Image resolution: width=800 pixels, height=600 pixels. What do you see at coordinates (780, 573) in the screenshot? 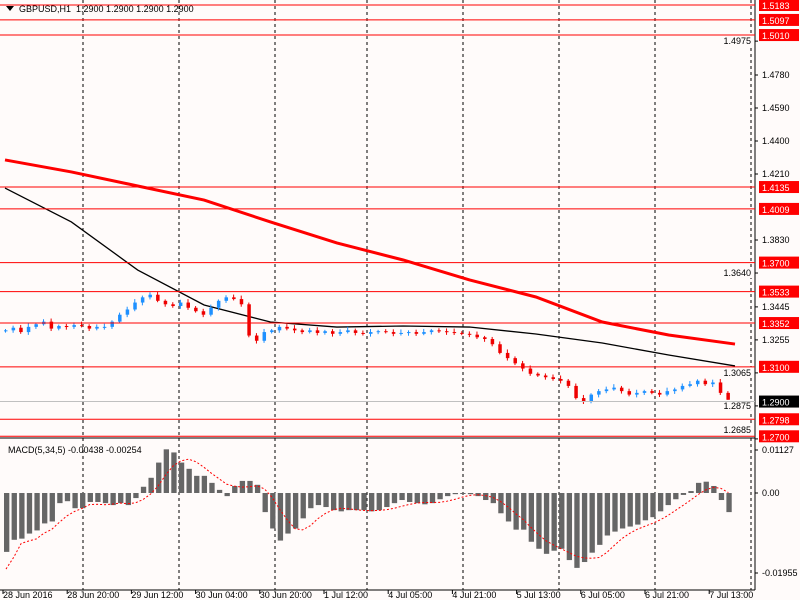
I see `macd-tick-label: -0.01955` at bounding box center [780, 573].